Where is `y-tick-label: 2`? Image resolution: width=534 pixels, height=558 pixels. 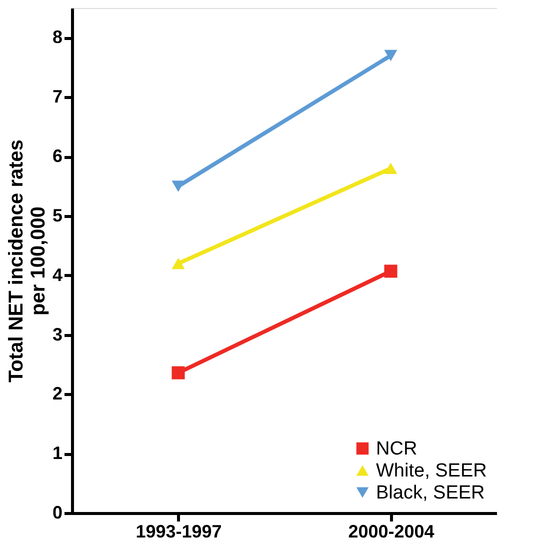 y-tick-label: 2 is located at coordinates (57, 394).